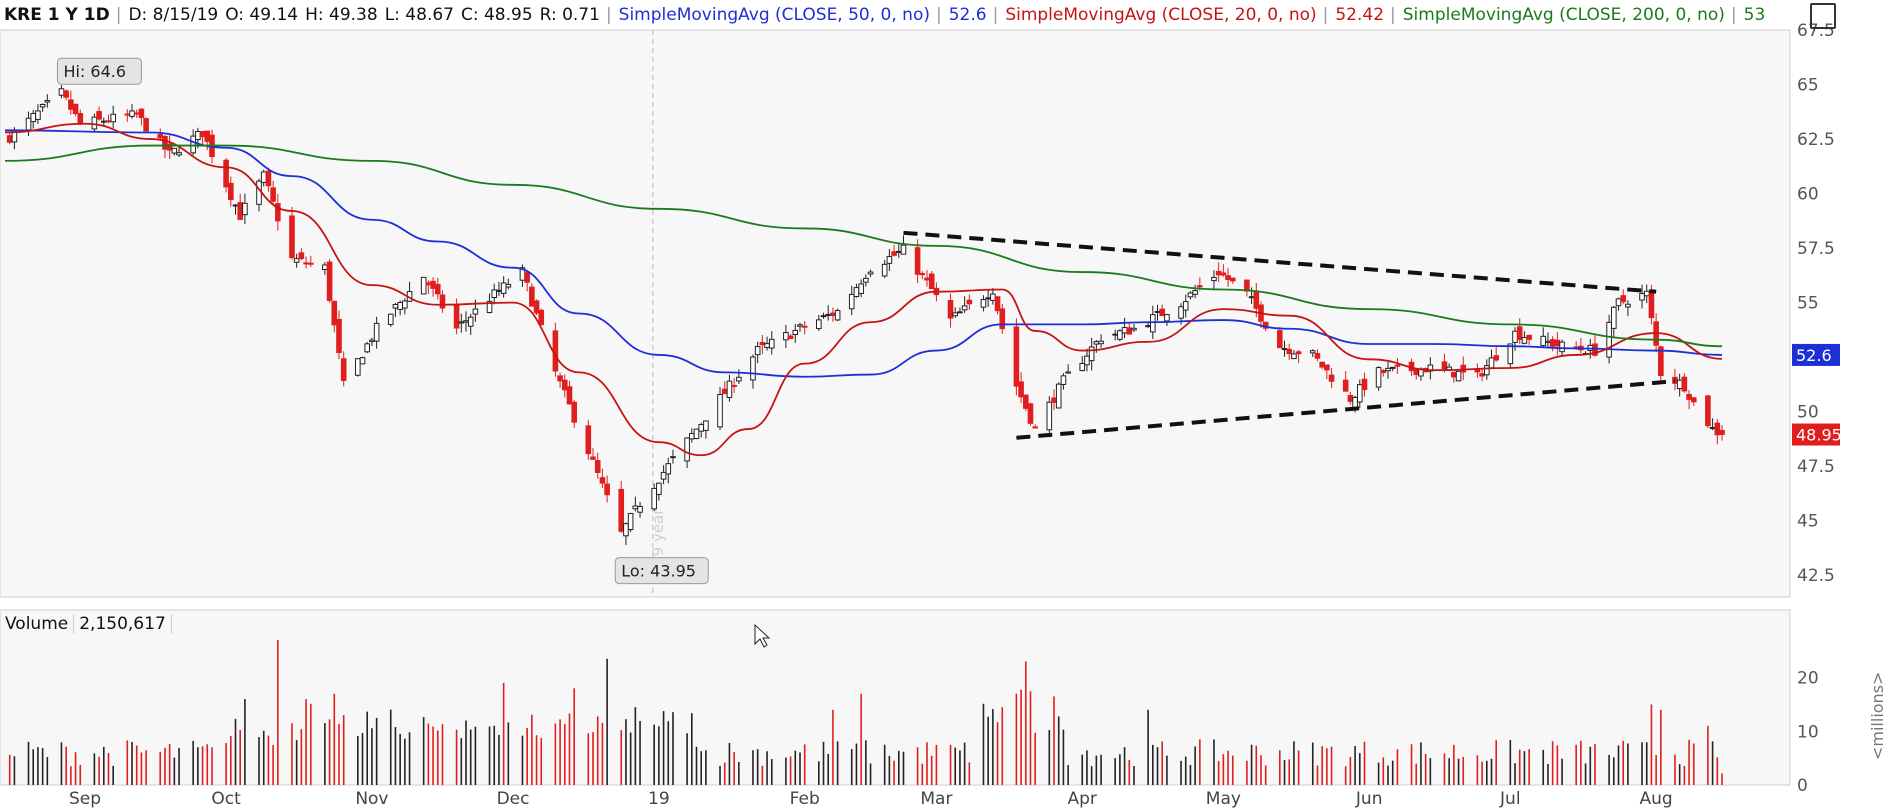  I want to click on price-tick-label: 42.5, so click(1816, 576).